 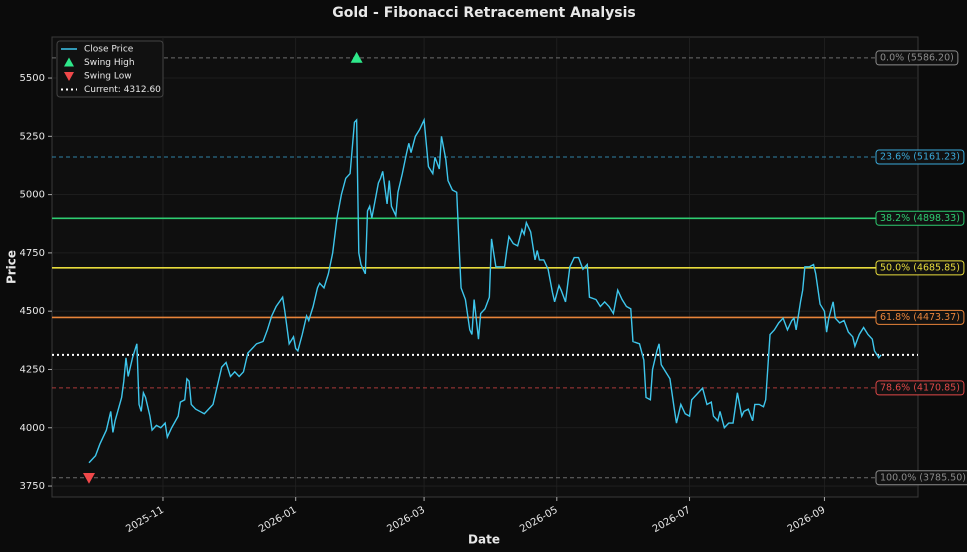 I want to click on legend-label: Current: 4312.60, so click(x=122, y=90).